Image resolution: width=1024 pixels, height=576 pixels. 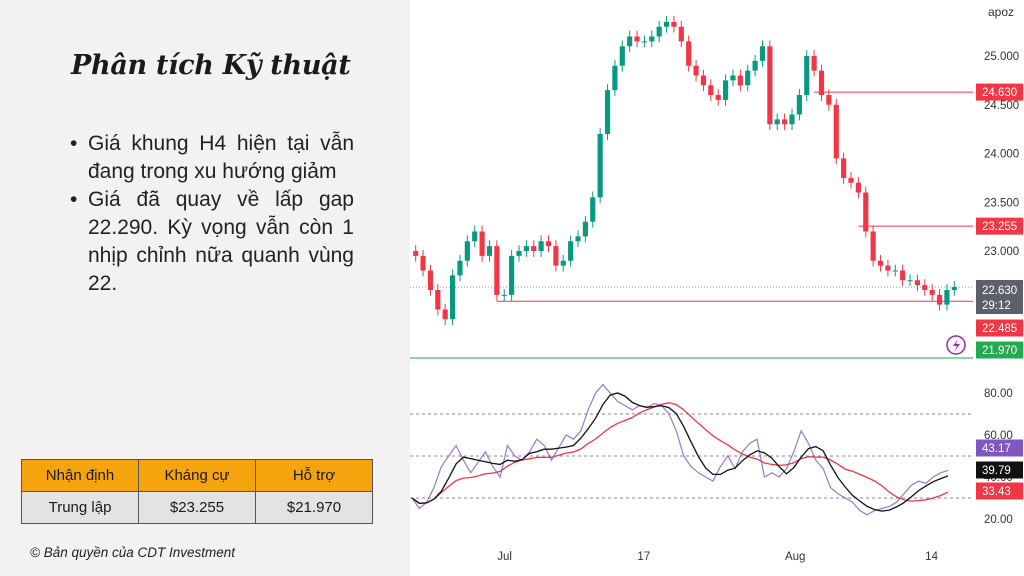 I want to click on current-price-tag, so click(x=999, y=297).